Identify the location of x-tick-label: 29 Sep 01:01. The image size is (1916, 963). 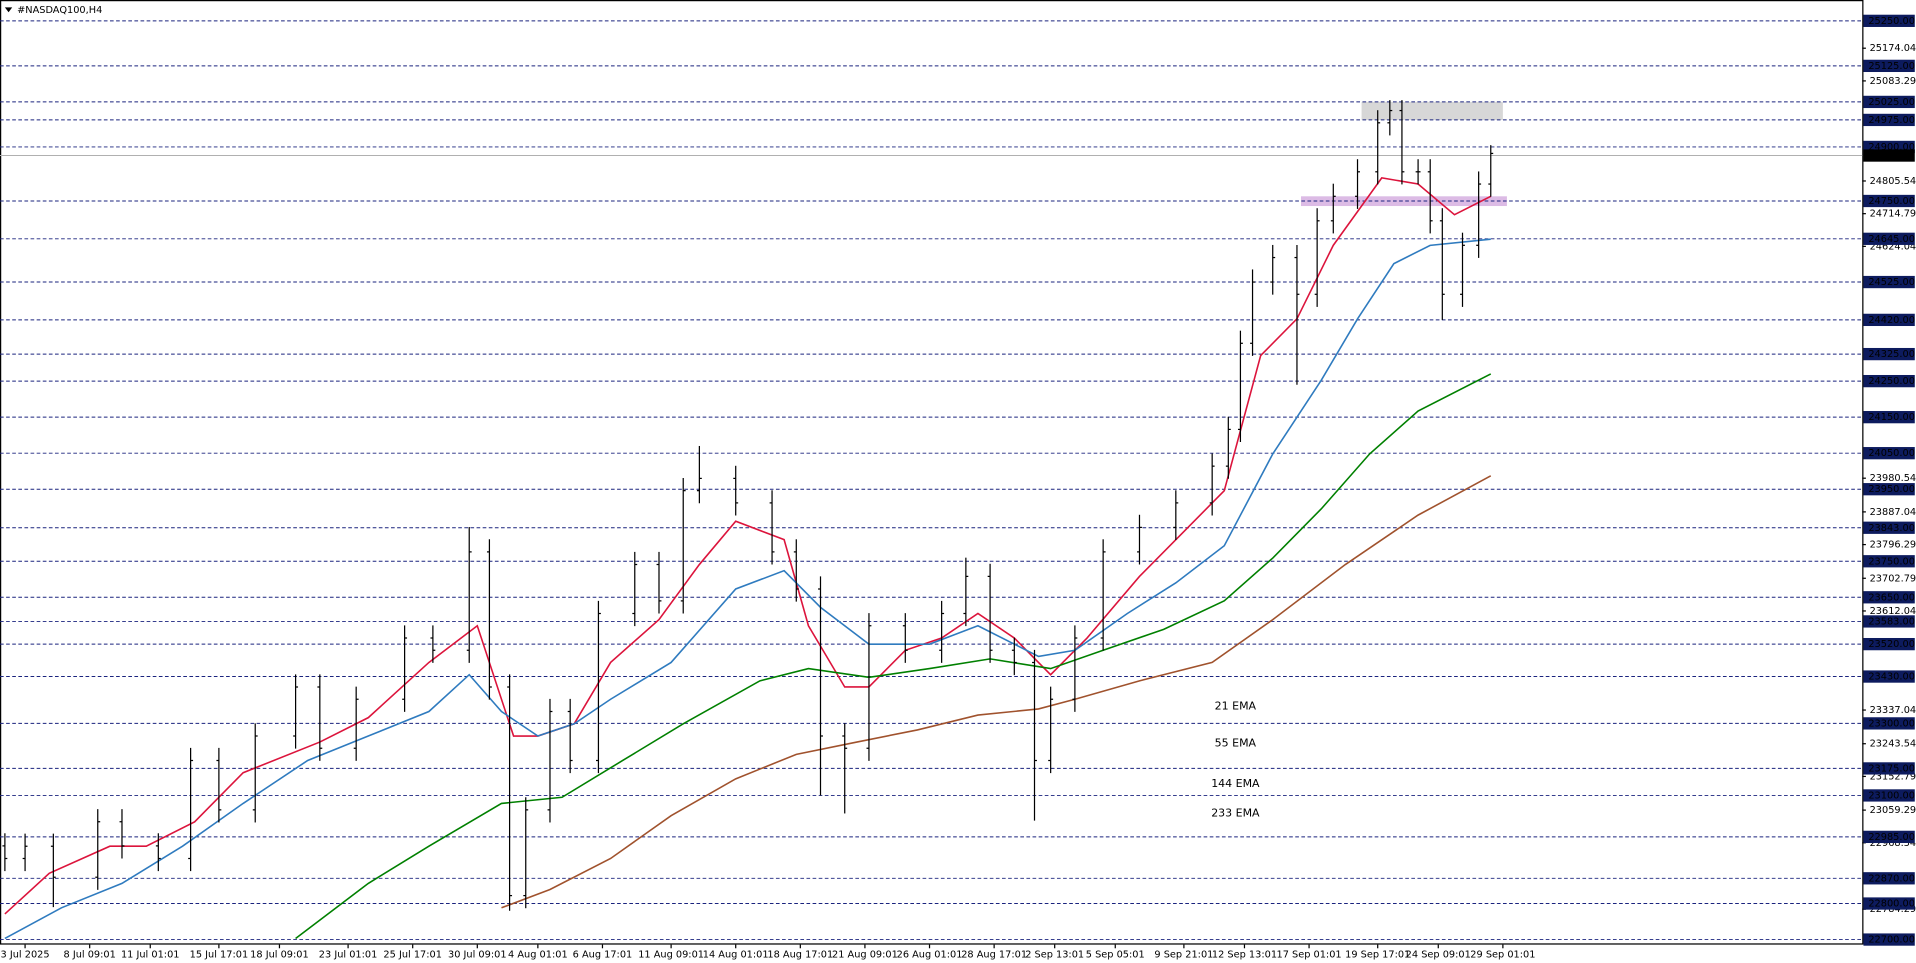
(1502, 954).